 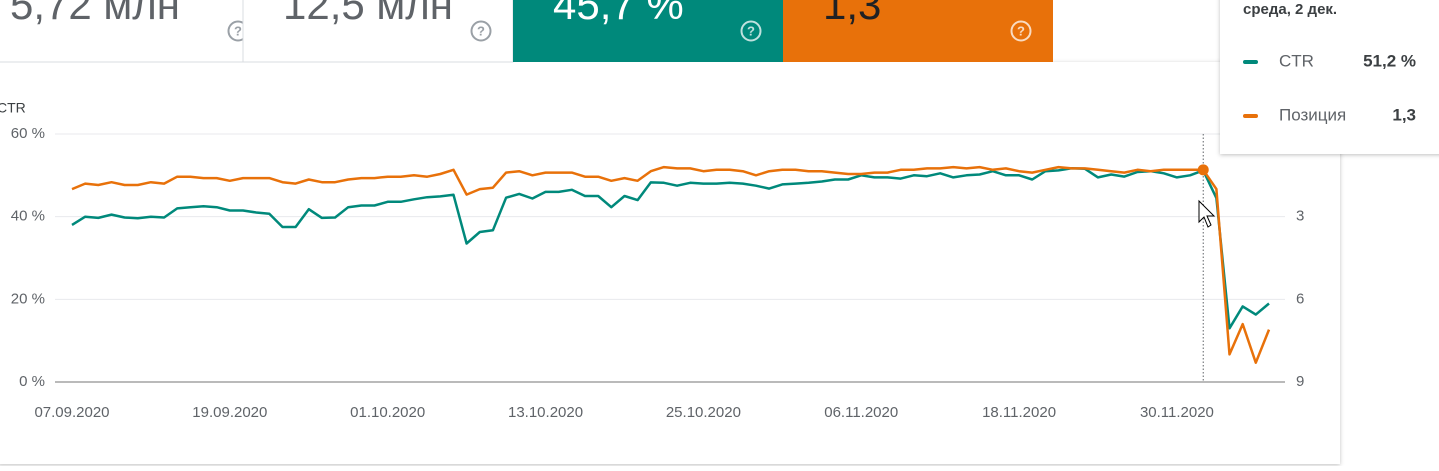 I want to click on cards: 5,72 млн? 12,5 млн? 45,7 %? 1,3?, so click(x=526, y=31).